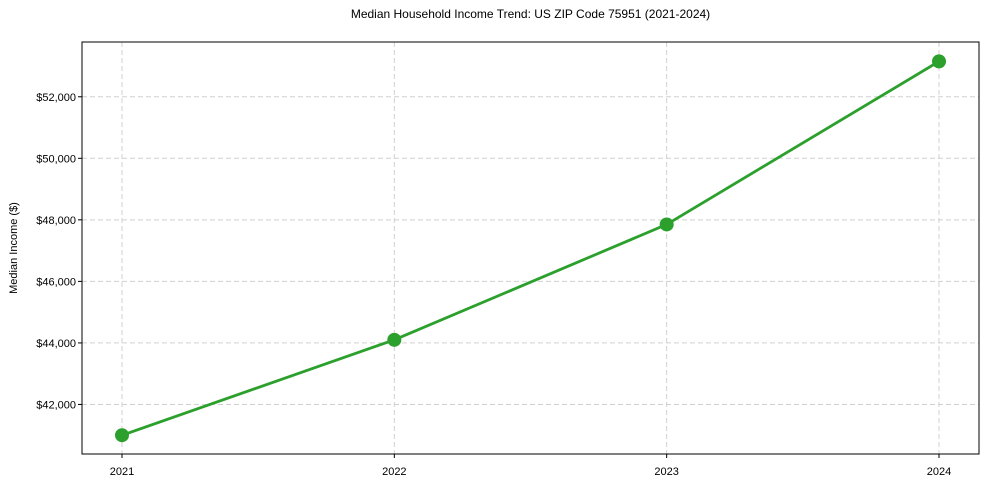 The image size is (989, 490). Describe the element at coordinates (666, 472) in the screenshot. I see `x-tick-label: 2023` at that location.